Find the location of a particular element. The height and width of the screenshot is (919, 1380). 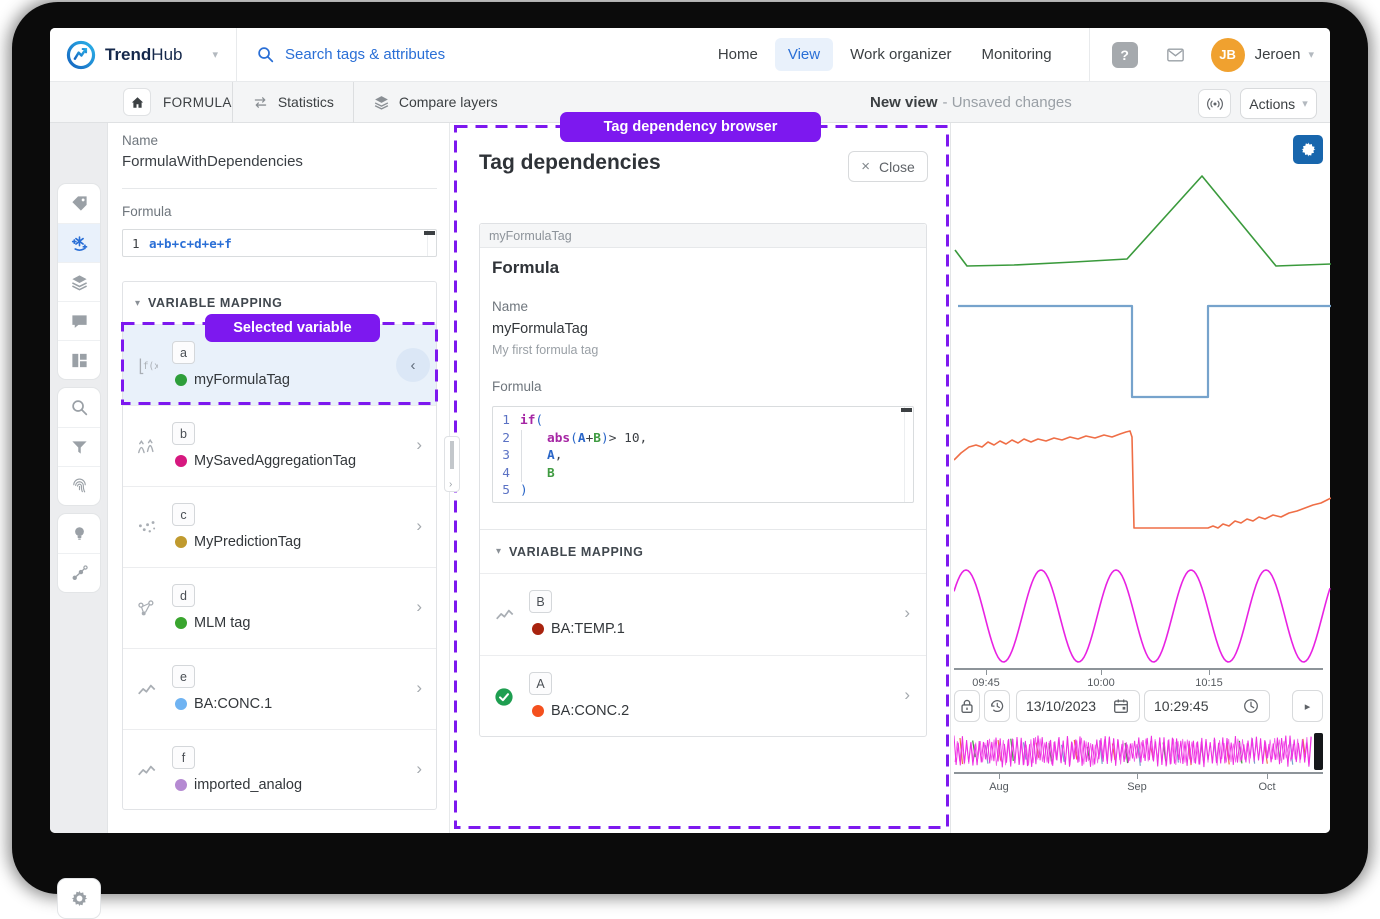

logo-caret-down-icon: ▾ is located at coordinates (215, 55).